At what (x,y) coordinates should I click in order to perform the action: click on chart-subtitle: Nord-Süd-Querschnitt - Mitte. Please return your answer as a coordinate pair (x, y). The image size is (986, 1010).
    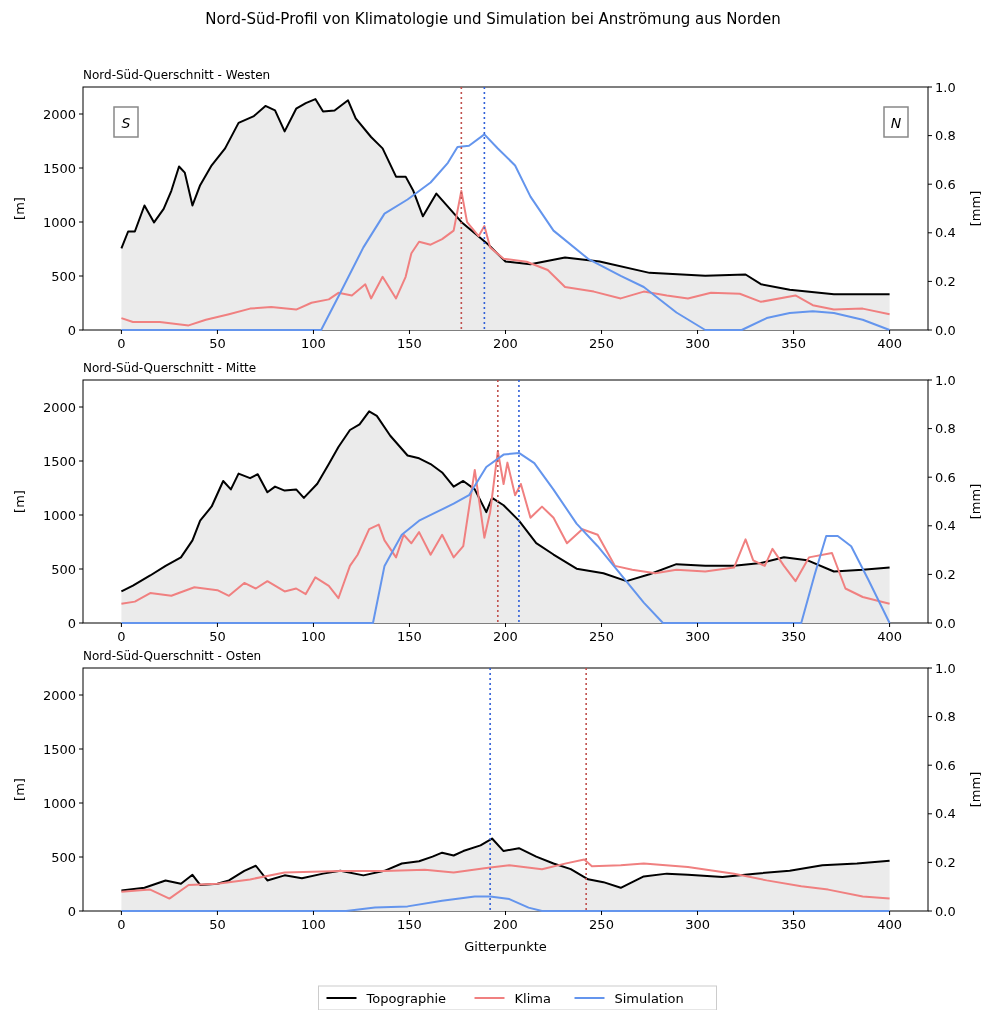
    Looking at the image, I should click on (170, 368).